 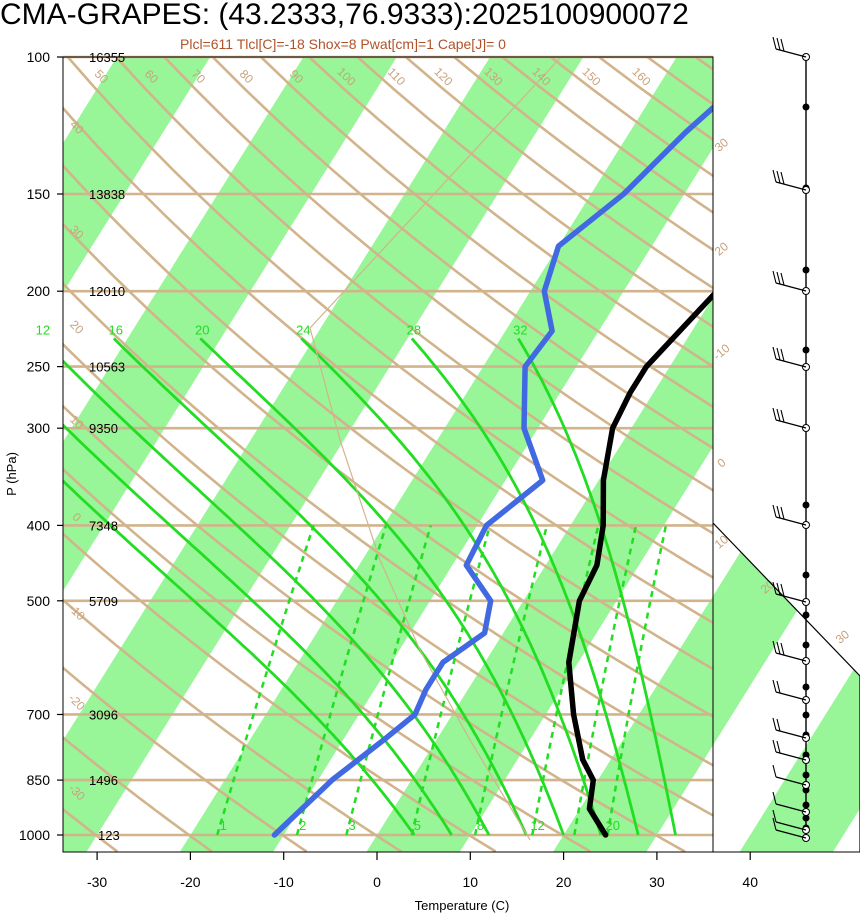 I want to click on x-axis-label: Temperature (C), so click(x=462, y=905).